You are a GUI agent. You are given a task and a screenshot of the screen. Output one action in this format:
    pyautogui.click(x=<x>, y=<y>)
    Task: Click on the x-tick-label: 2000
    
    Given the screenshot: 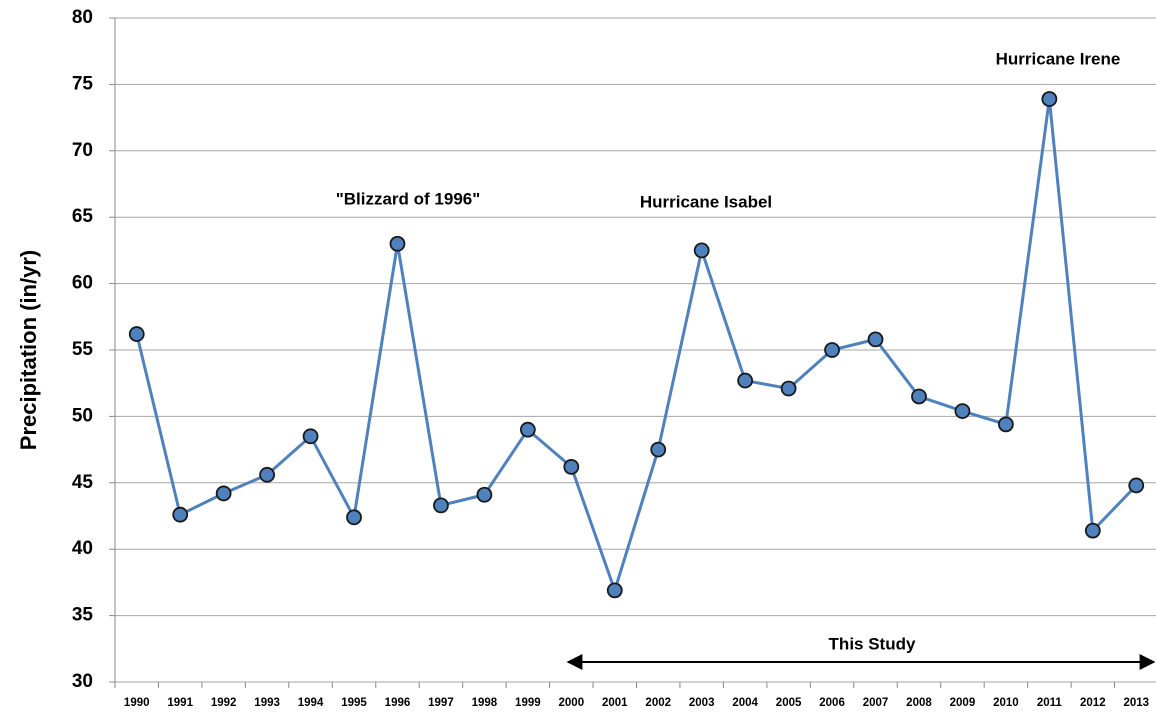 What is the action you would take?
    pyautogui.click(x=572, y=703)
    